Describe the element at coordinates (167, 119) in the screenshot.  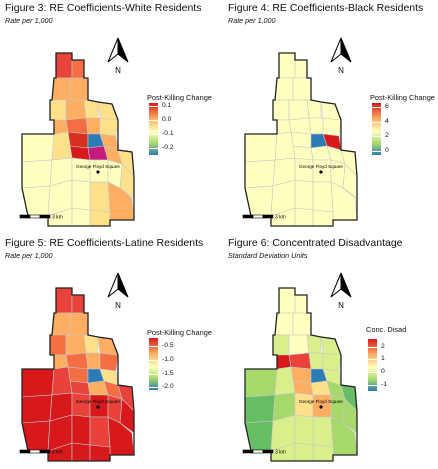
I see `legend-tick-label: 0.0` at that location.